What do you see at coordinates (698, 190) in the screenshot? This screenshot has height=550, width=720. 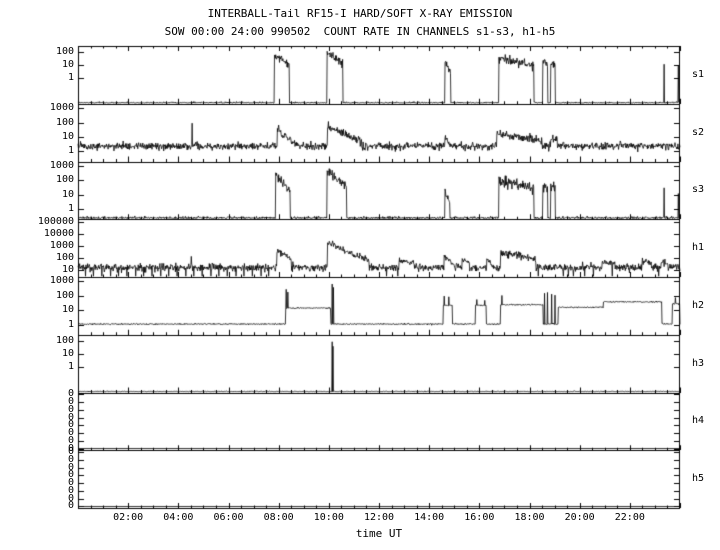 I see `panel-label: s3` at bounding box center [698, 190].